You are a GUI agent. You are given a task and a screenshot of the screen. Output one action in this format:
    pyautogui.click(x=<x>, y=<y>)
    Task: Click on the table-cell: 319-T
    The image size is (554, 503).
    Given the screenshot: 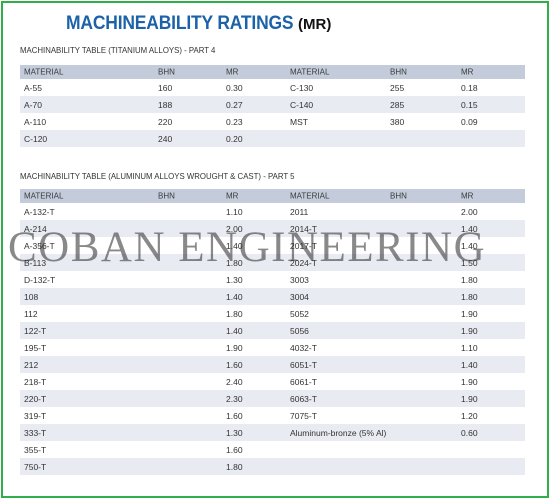 What is the action you would take?
    pyautogui.click(x=35, y=415)
    